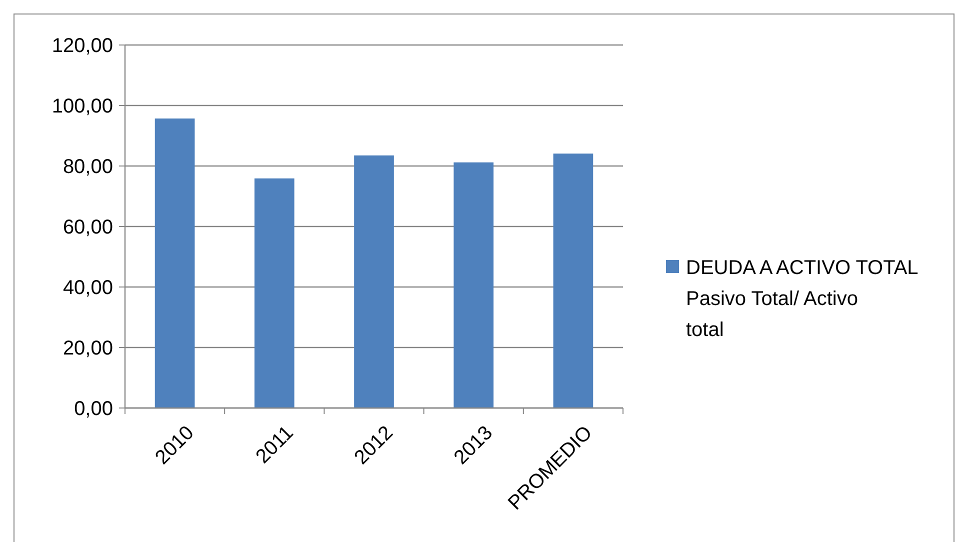  Describe the element at coordinates (82, 107) in the screenshot. I see `y-tick-label: 100,00` at that location.